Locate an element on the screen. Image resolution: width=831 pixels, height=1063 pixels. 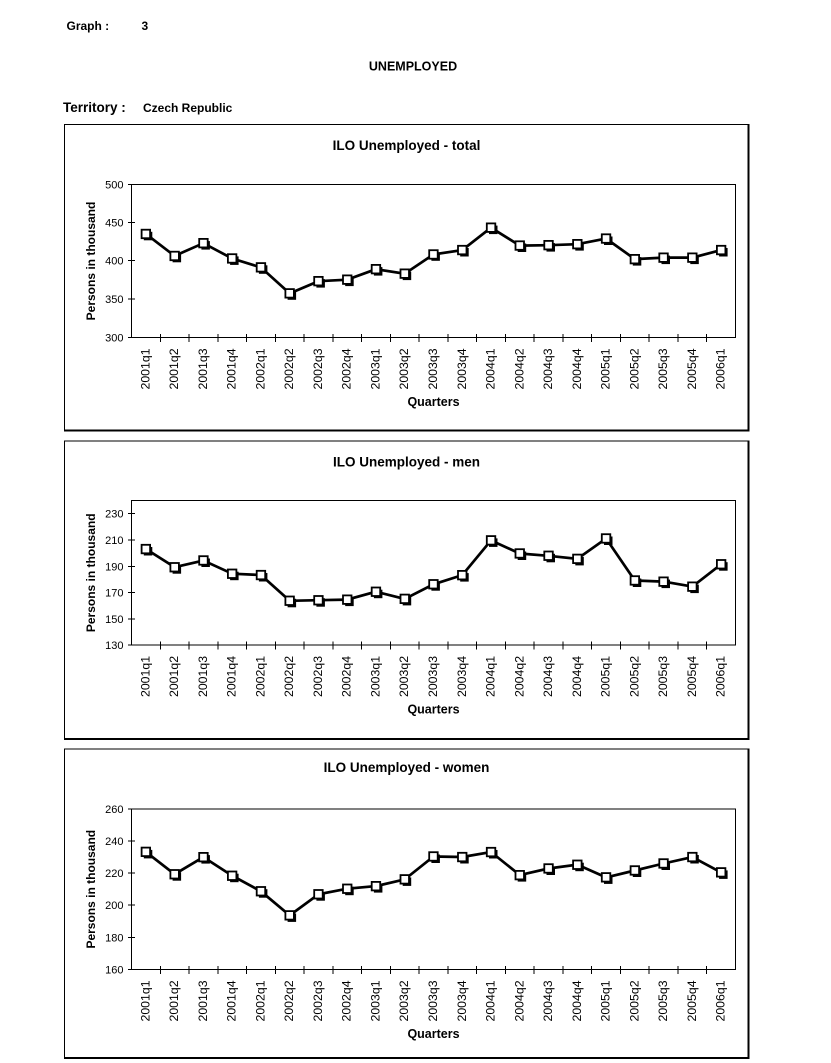
svg-text: ILO Unemployed - women is located at coordinates (407, 767).